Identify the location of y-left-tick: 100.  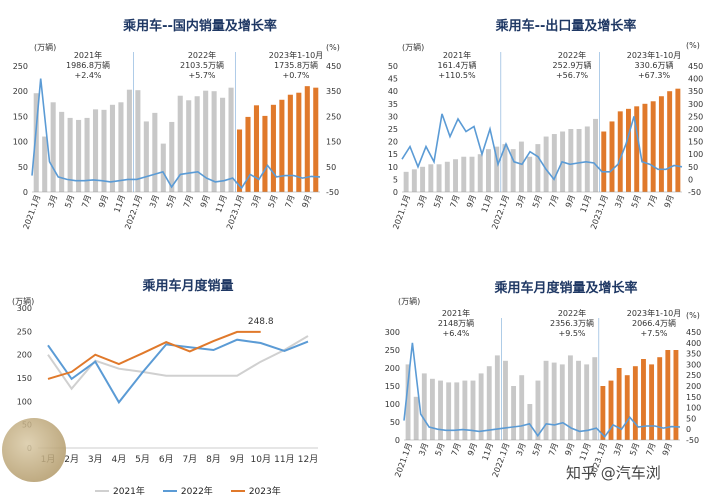
(392, 404).